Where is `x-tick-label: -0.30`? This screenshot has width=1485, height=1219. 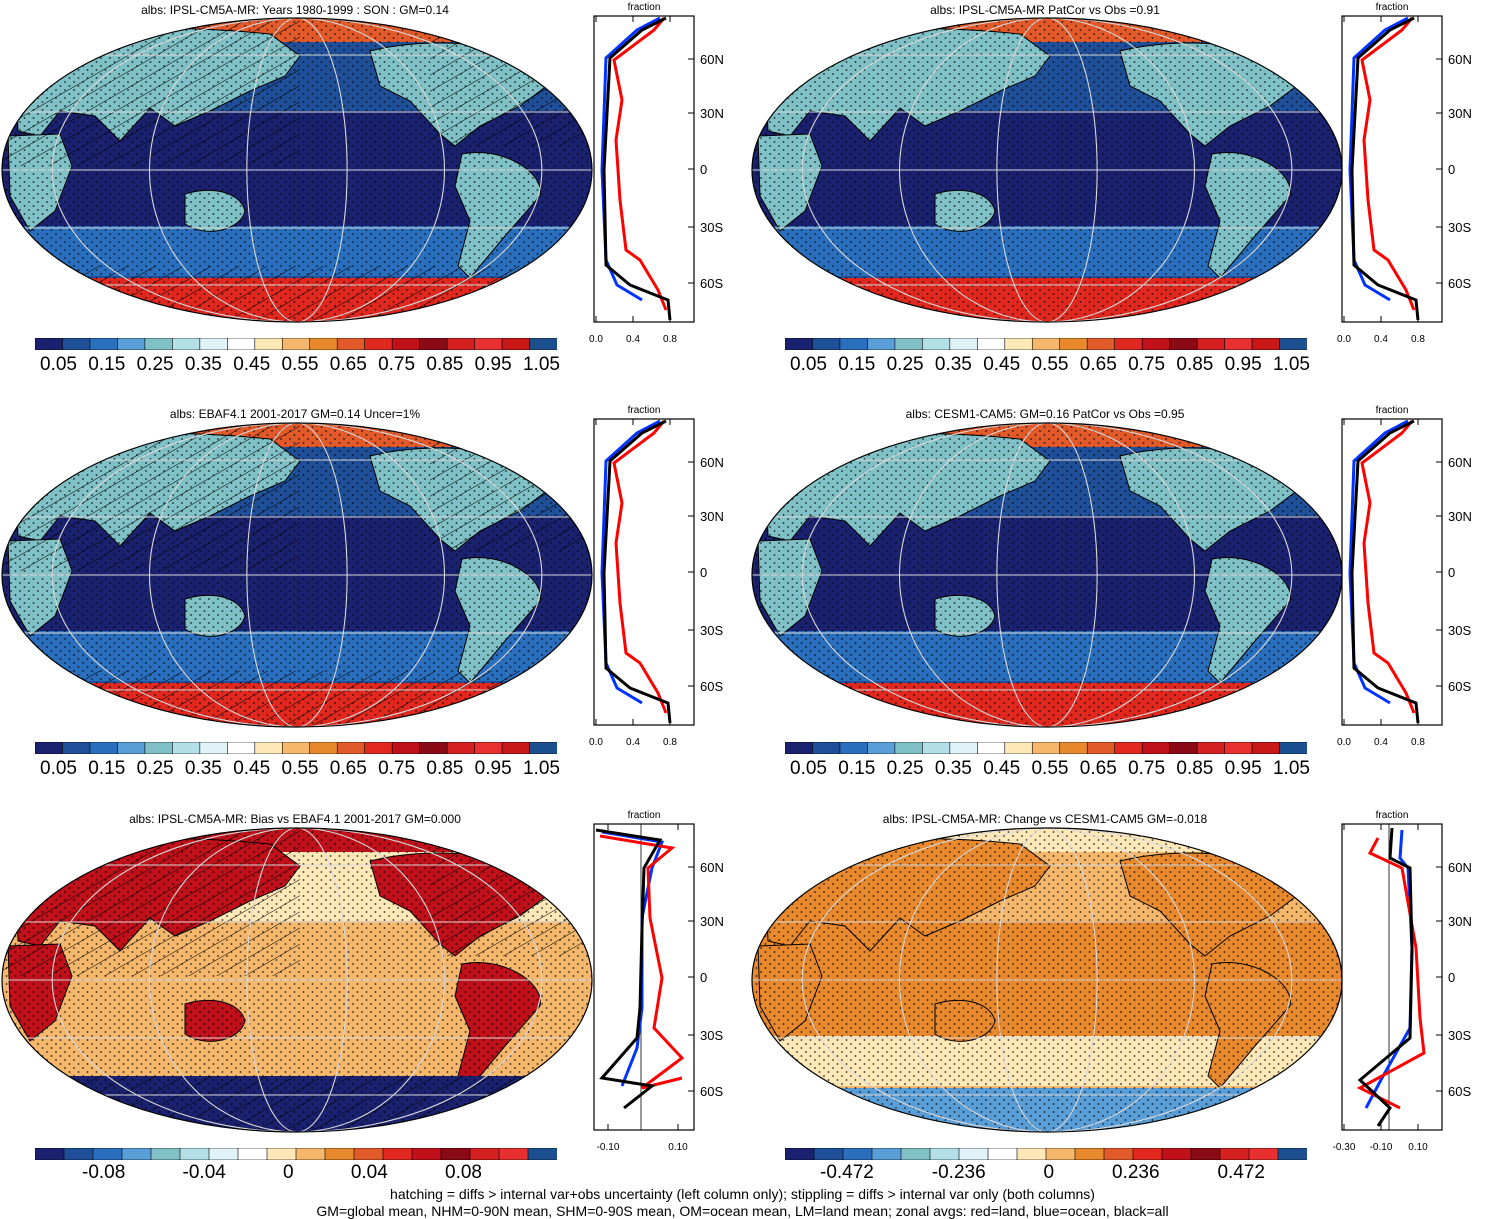 x-tick-label: -0.30 is located at coordinates (1344, 1147).